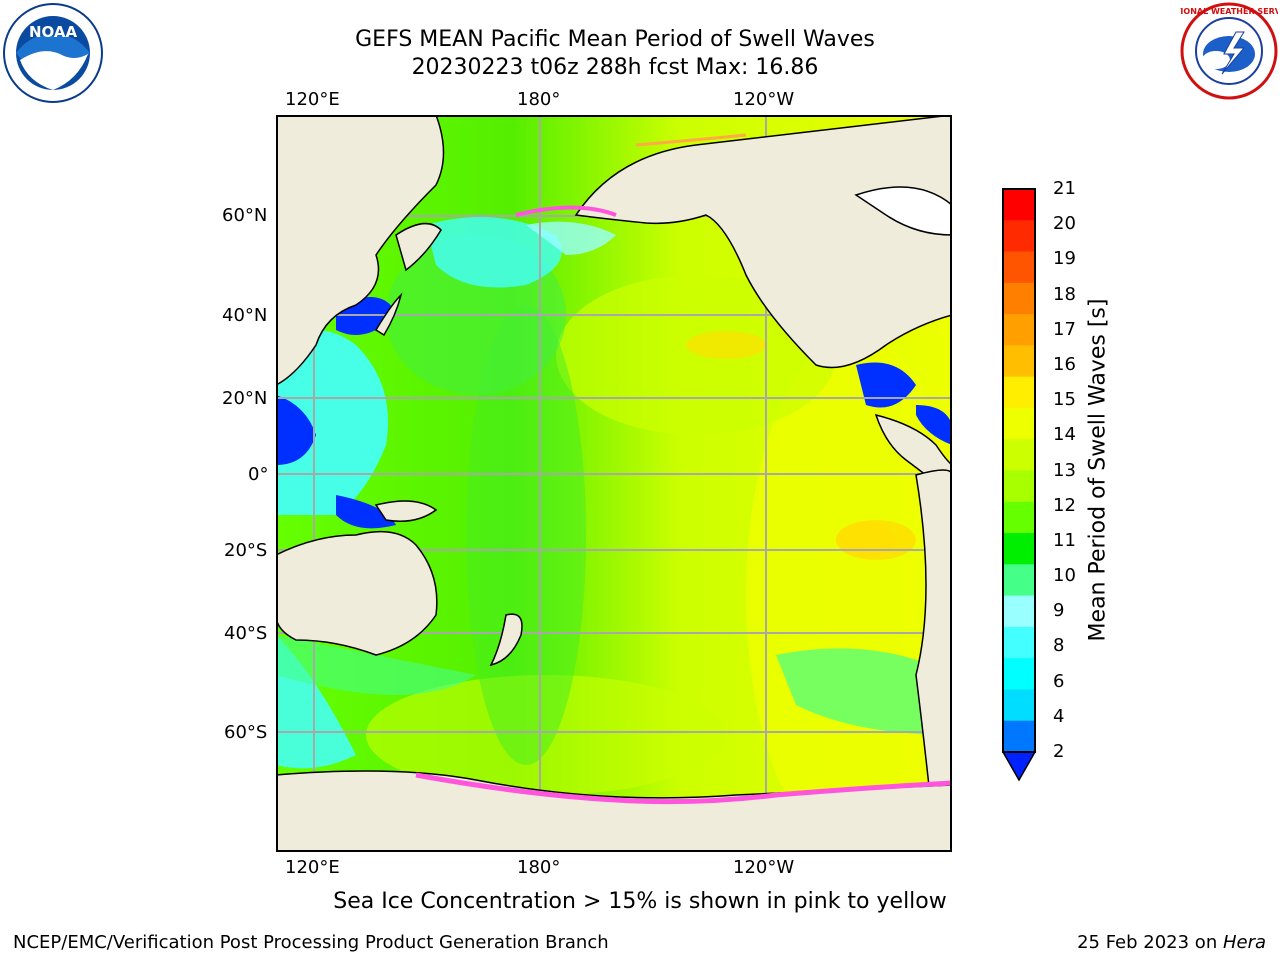  Describe the element at coordinates (1059, 751) in the screenshot. I see `colorbar-tick-label: 2` at that location.